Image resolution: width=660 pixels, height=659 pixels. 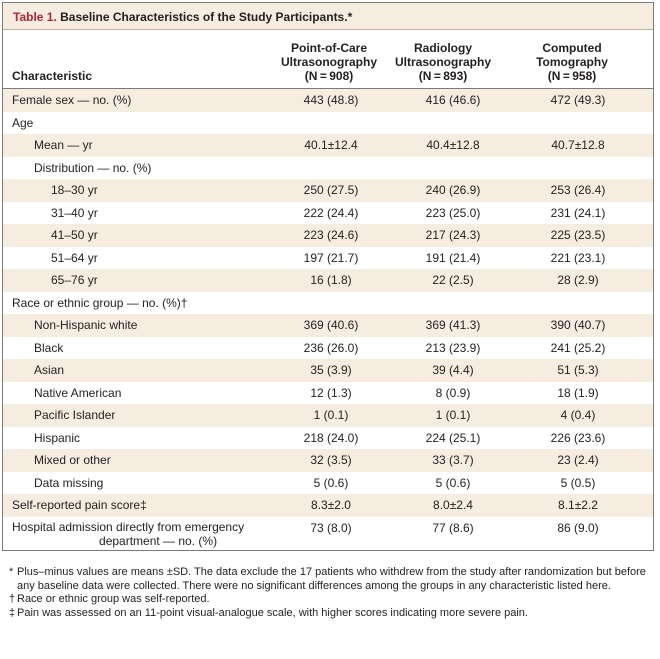 What do you see at coordinates (578, 505) in the screenshot?
I see `cell-v3: 8.1±2.2` at bounding box center [578, 505].